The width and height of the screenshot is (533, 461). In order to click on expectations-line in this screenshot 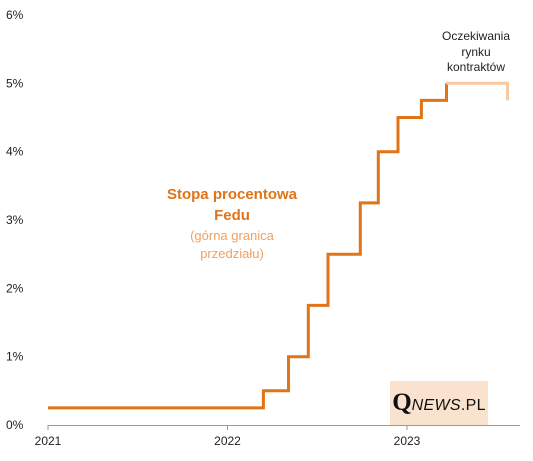, I will do `click(477, 91)`.